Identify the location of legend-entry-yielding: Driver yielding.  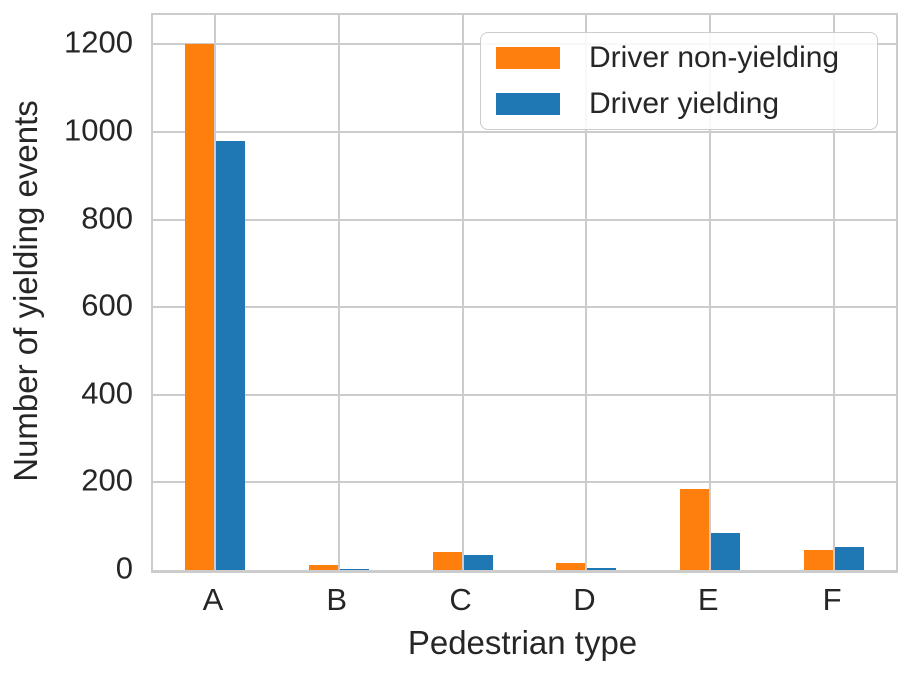
(679, 104).